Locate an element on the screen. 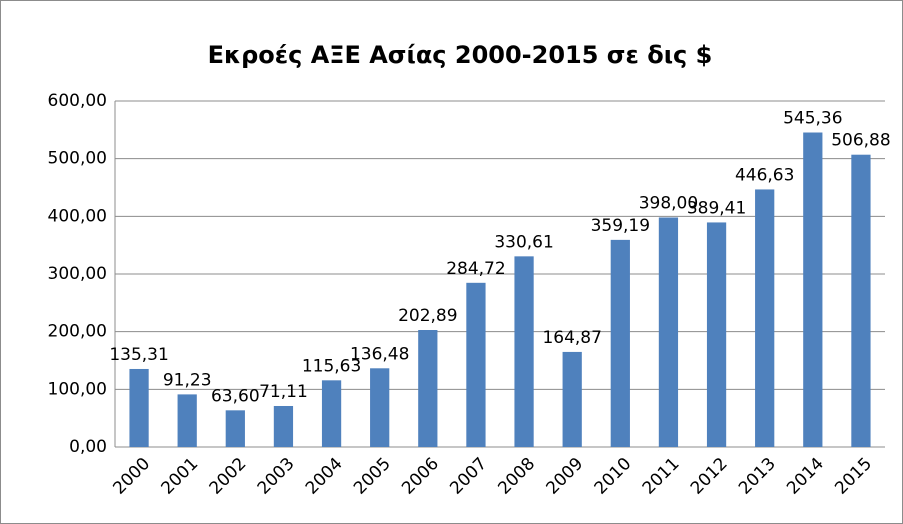 This screenshot has width=903, height=524. data-label: 115,63 is located at coordinates (331, 366).